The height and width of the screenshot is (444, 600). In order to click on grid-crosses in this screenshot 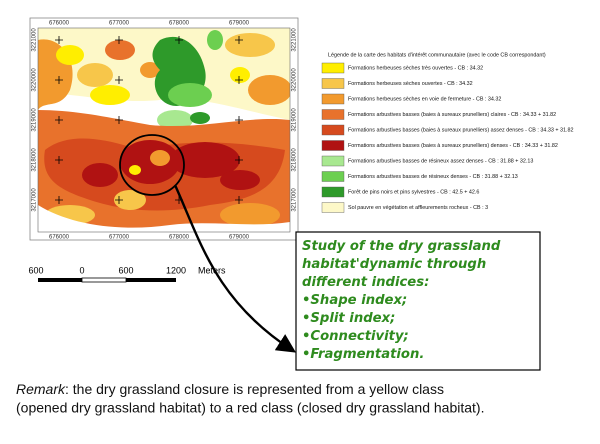, I will do `click(149, 120)`.